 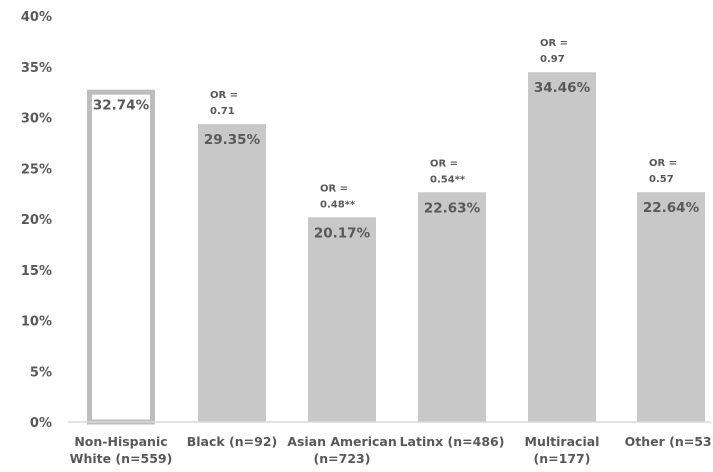 I want to click on bar-group: 22.63% OR = 0.54**, so click(x=452, y=290).